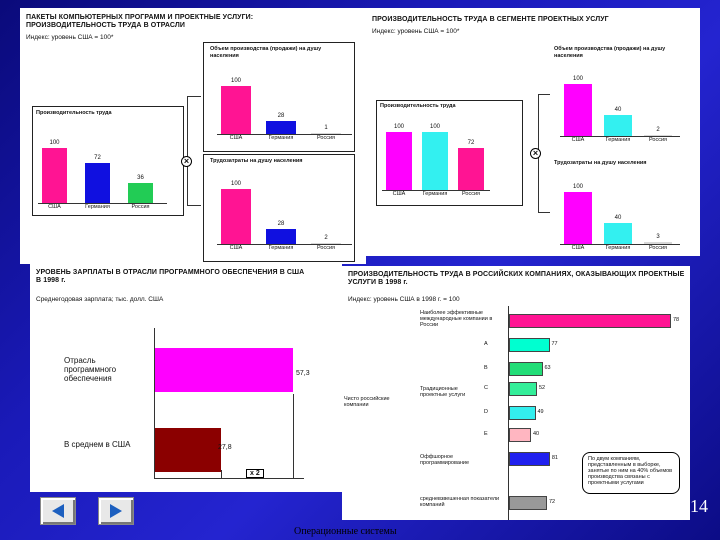 This screenshot has height=540, width=720. Describe the element at coordinates (74, 113) in the screenshot. I see `chart-label: Производительность труда` at that location.